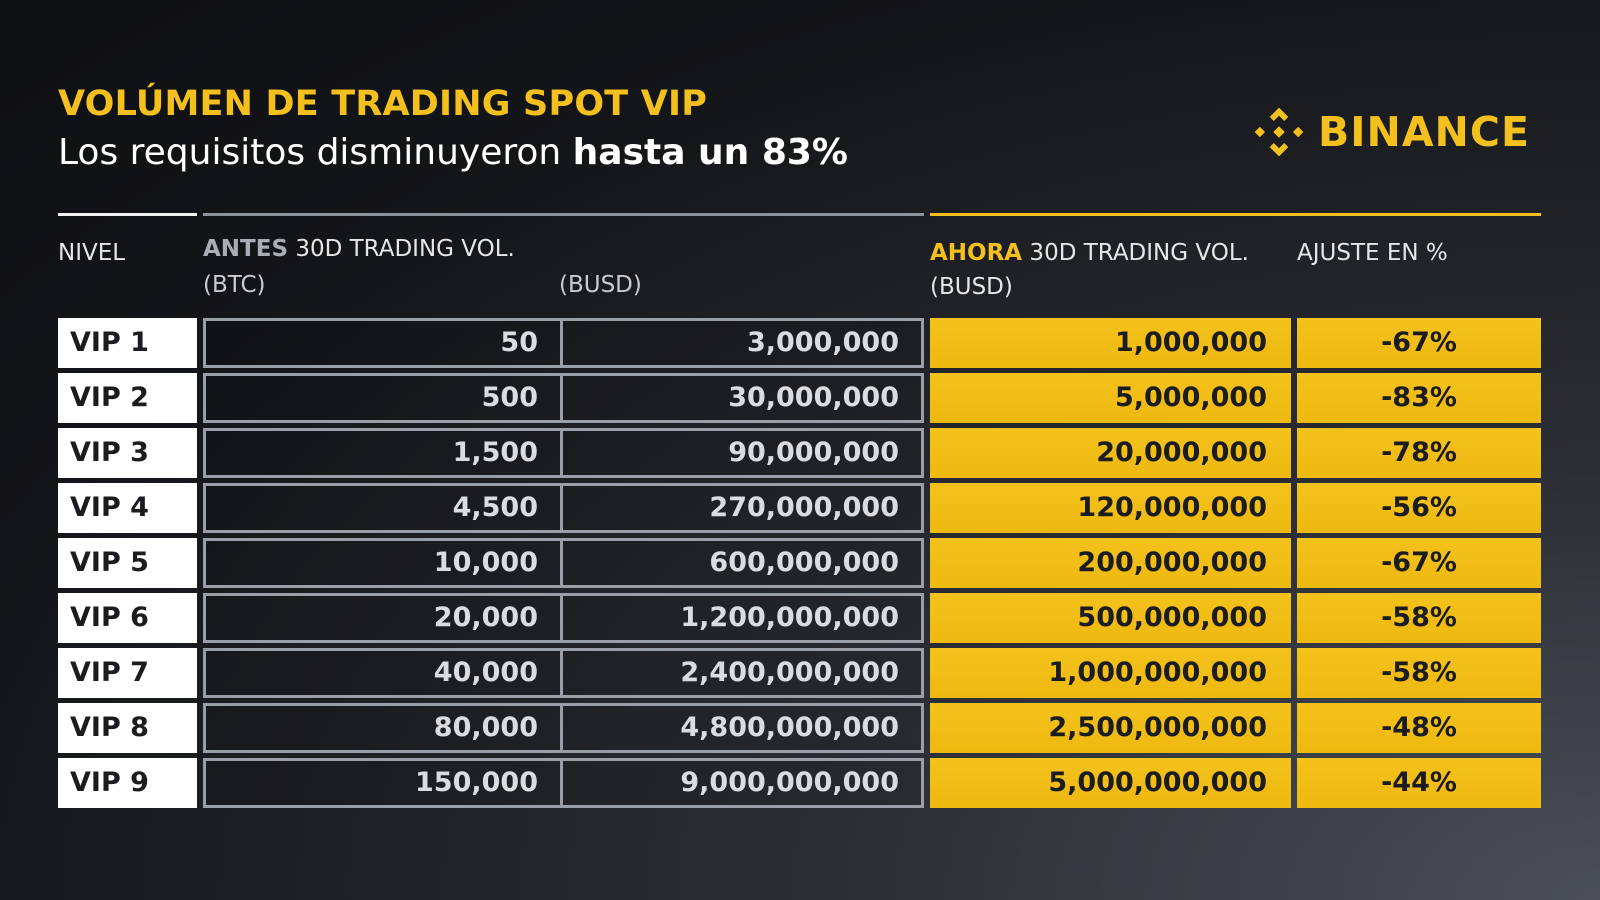  I want to click on new-busd-volume-cell: 120,000,000, so click(1110, 508).